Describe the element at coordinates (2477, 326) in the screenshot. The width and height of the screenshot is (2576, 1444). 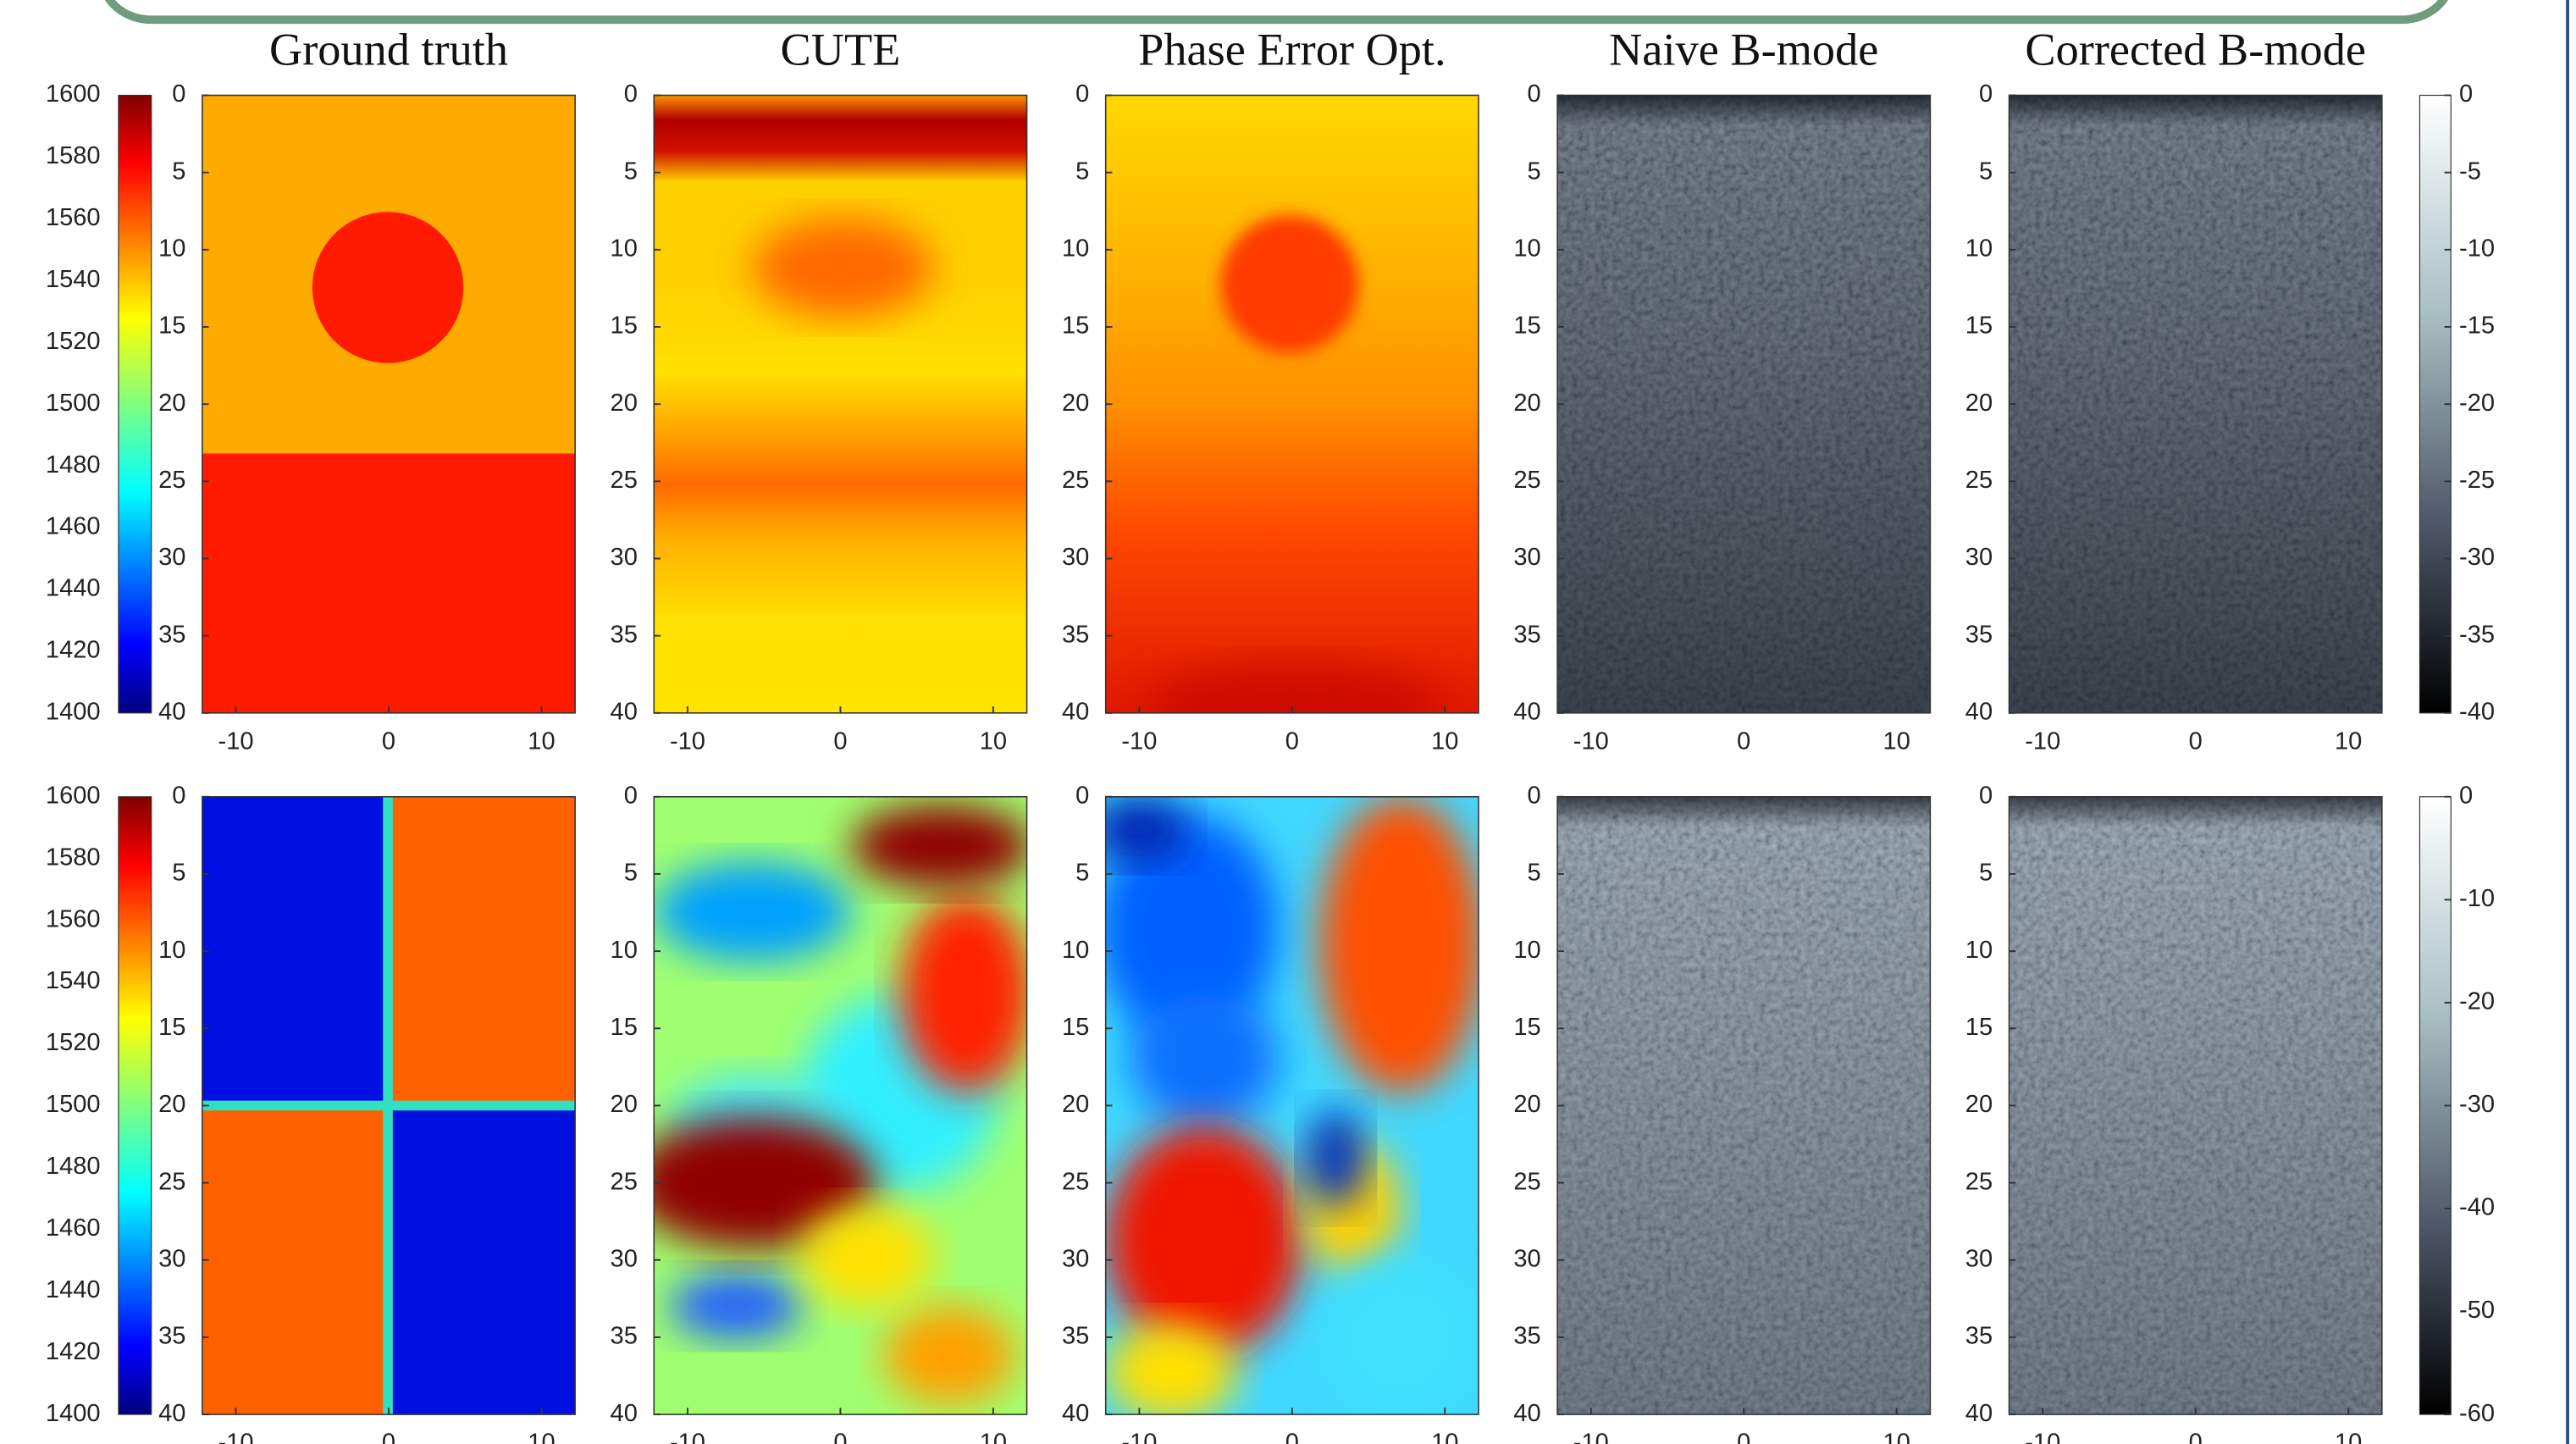
I see `colorbar-tick-label: -15` at that location.